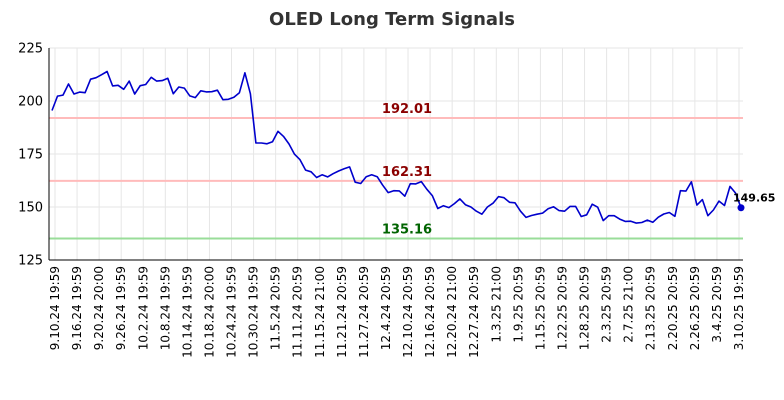 This screenshot has width=784, height=400. What do you see at coordinates (474, 312) in the screenshot?
I see `x-tick-label: 12.27.24 20:59` at bounding box center [474, 312].